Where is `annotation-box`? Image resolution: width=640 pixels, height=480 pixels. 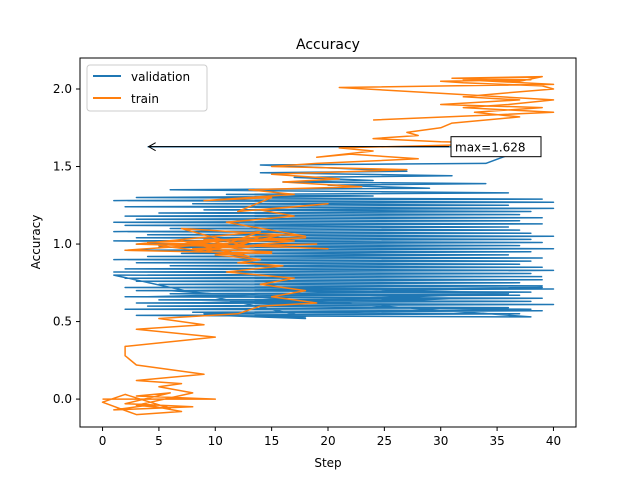 annotation-box is located at coordinates (496, 147).